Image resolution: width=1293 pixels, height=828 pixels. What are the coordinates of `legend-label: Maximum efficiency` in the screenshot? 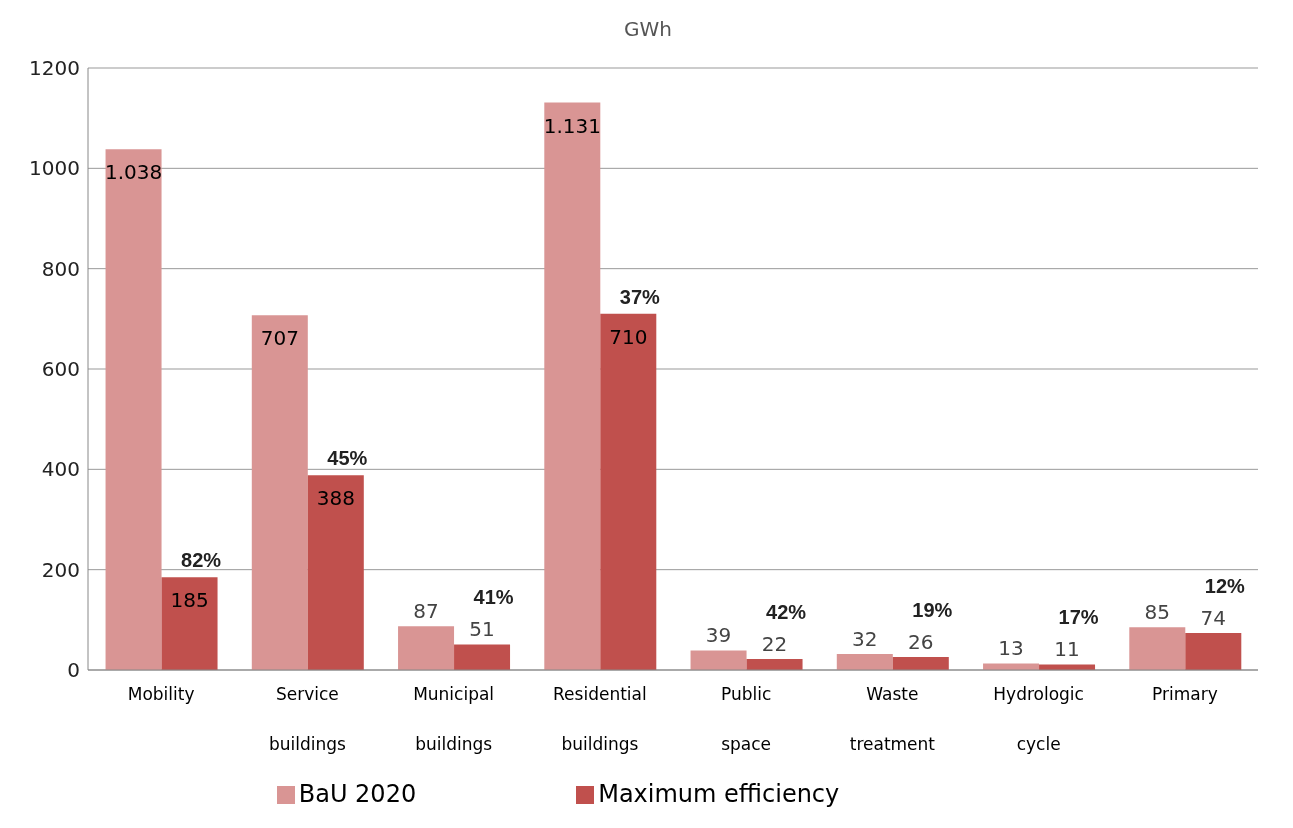 It's located at (719, 794).